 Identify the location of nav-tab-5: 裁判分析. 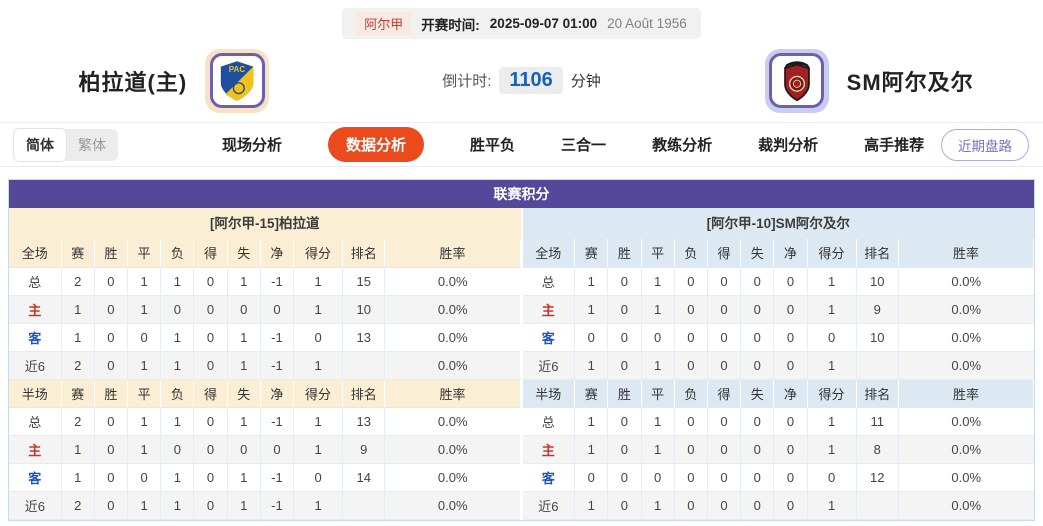
(788, 145).